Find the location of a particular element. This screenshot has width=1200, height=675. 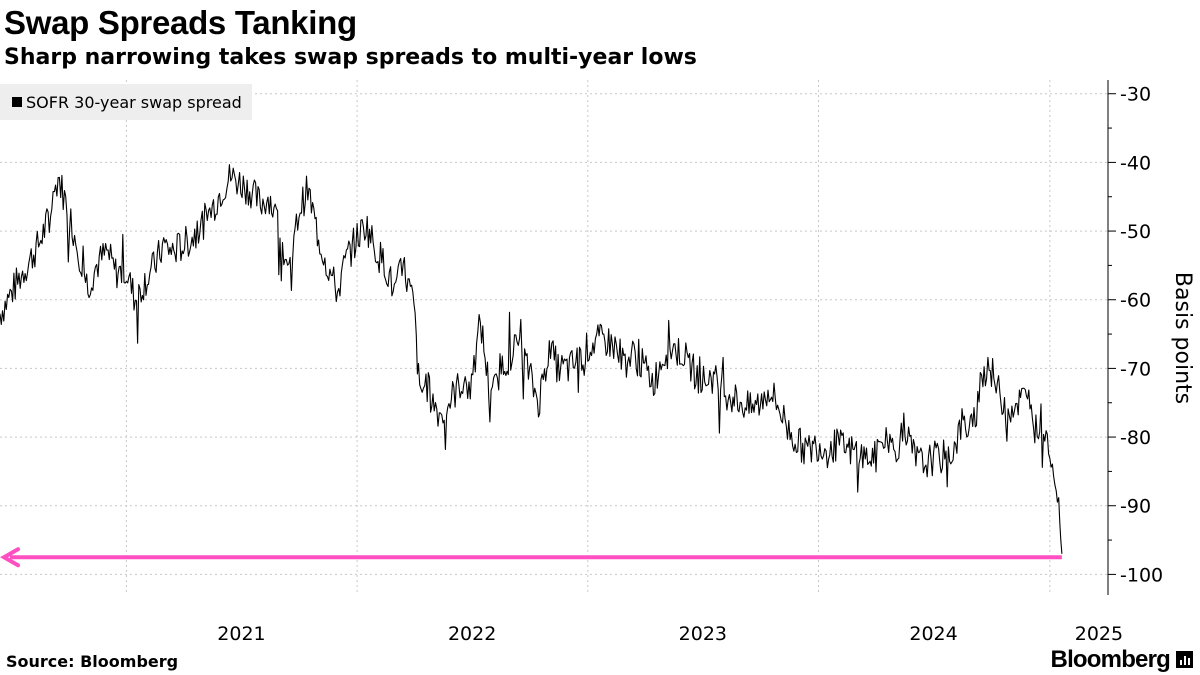

annotation-layer is located at coordinates (531, 557).